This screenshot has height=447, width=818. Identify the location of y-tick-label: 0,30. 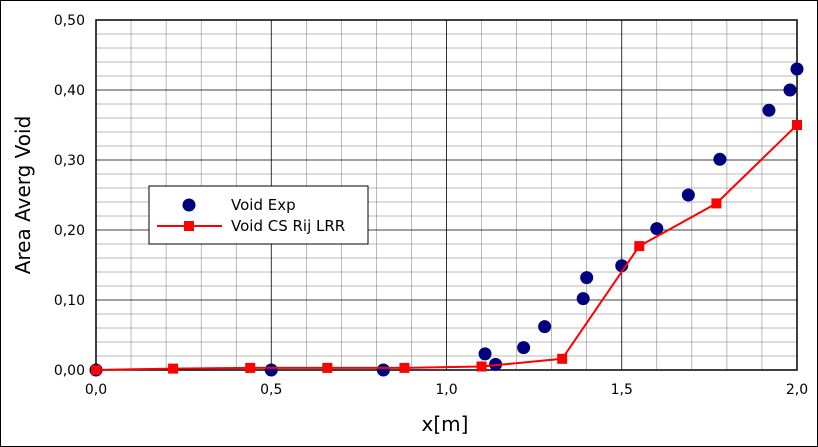
(69, 161).